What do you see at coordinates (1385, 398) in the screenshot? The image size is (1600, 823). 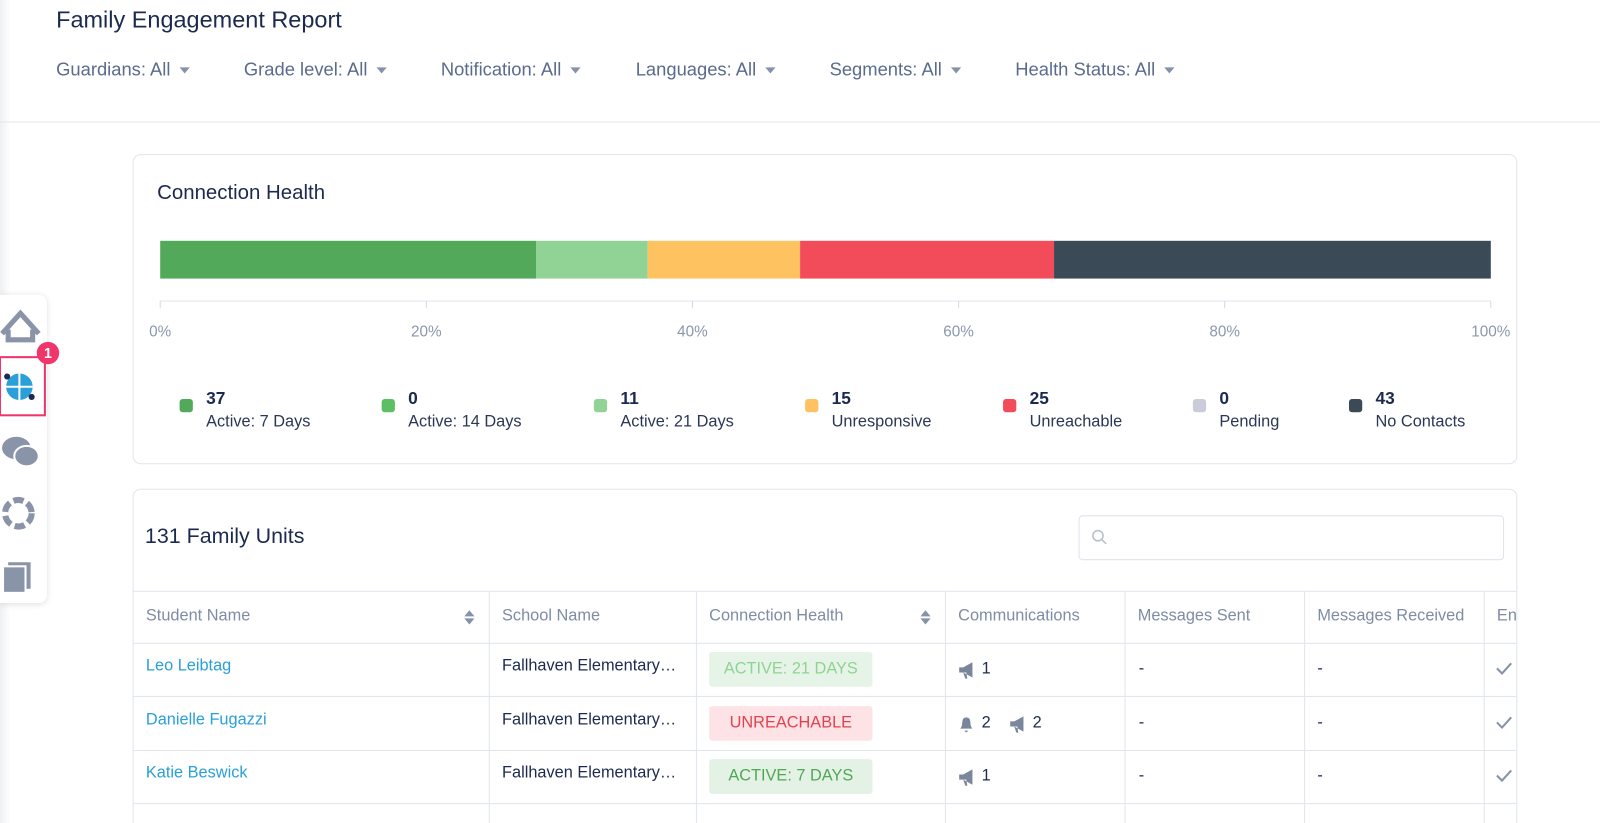 I see `legend-count: 43` at bounding box center [1385, 398].